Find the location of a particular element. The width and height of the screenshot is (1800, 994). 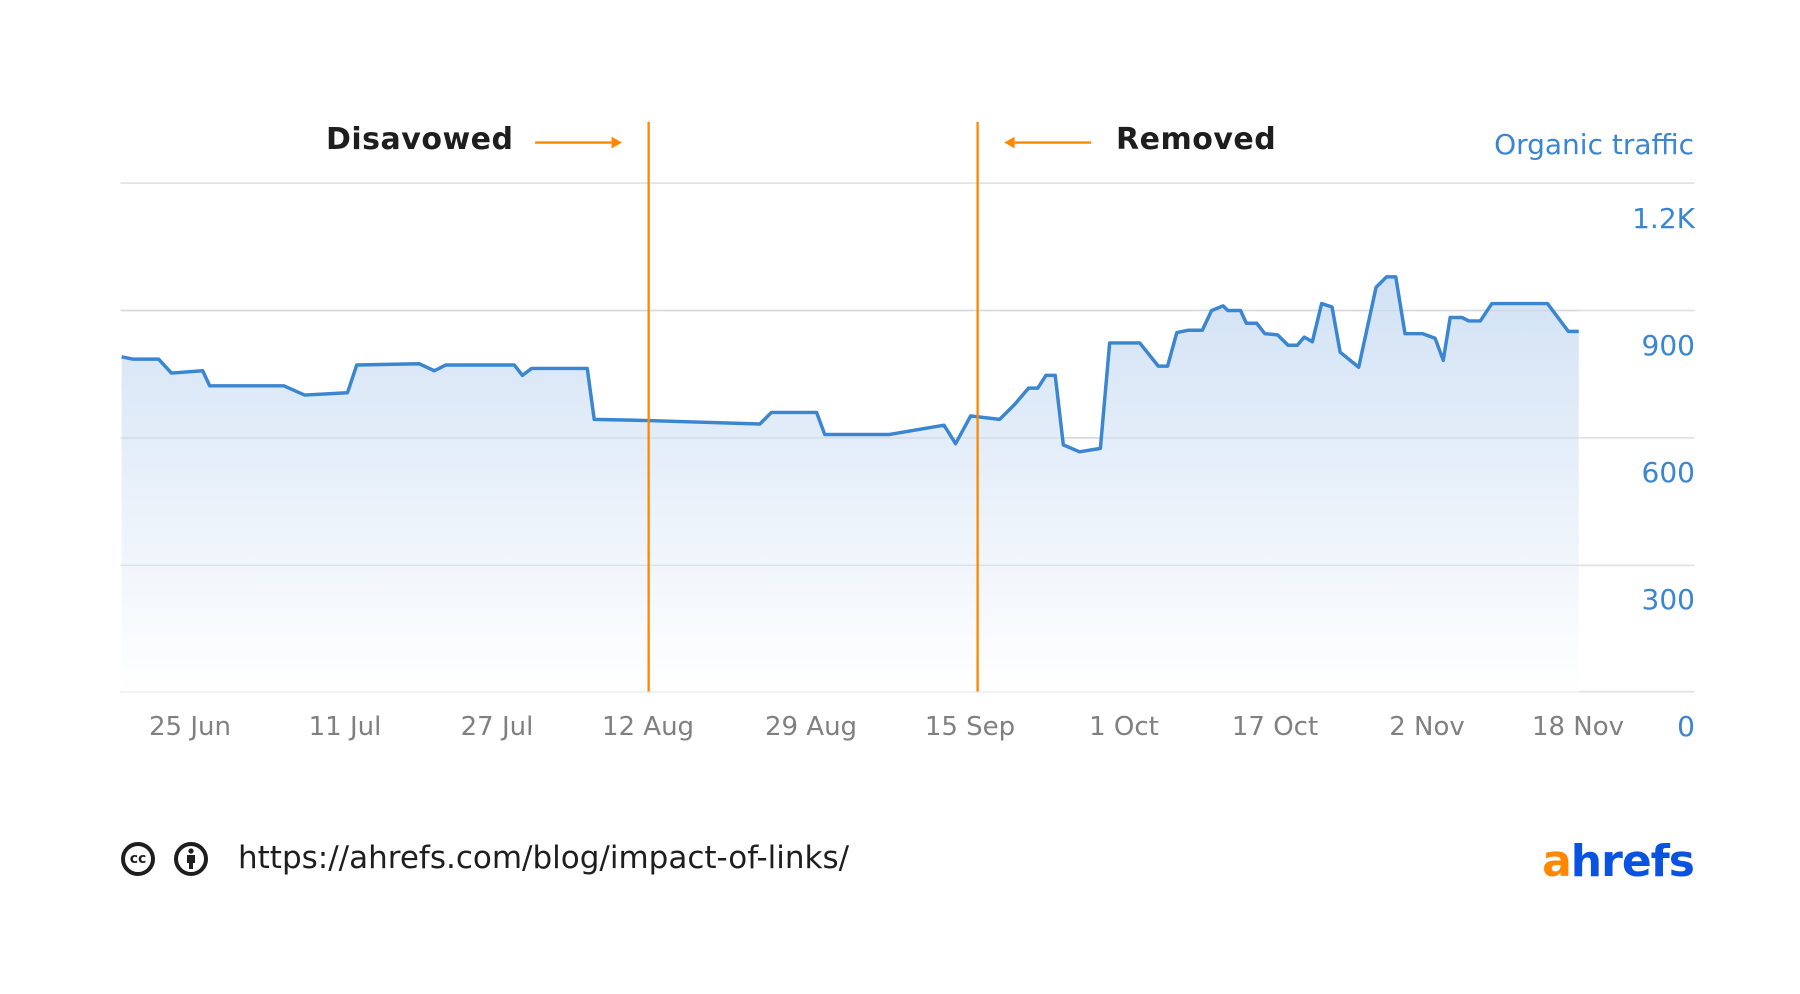

attribution-icon is located at coordinates (191, 859).